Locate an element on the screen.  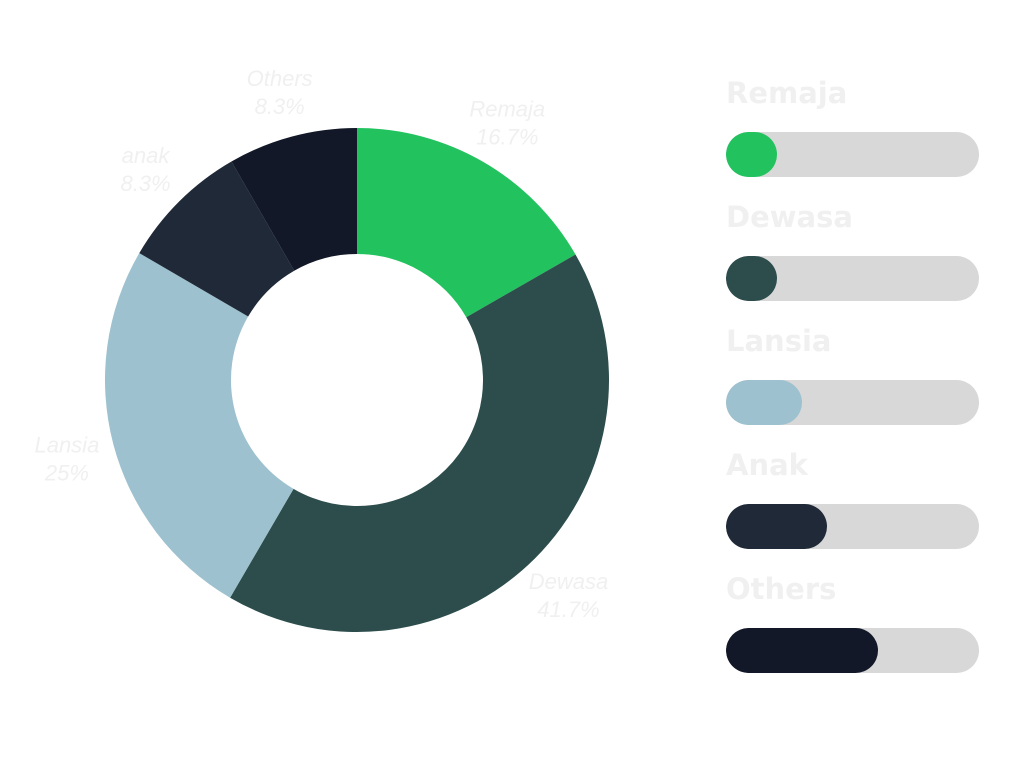
slice-label: anak is located at coordinates (146, 155).